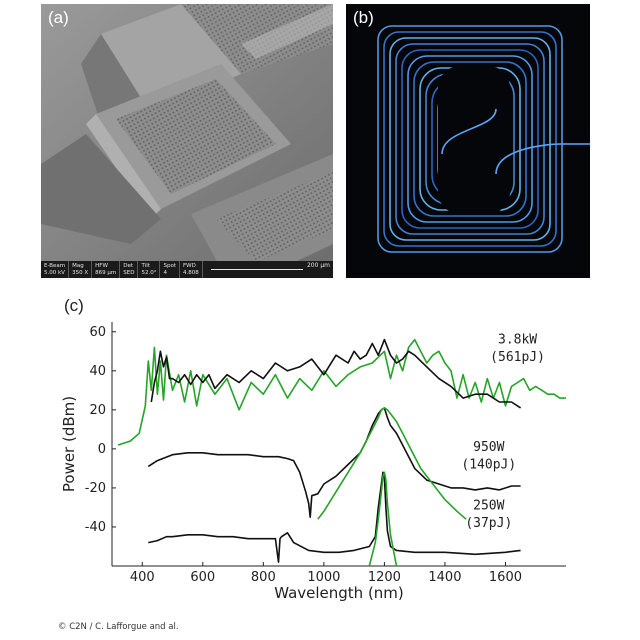  I want to click on y-tick-label: 20, so click(97, 410).